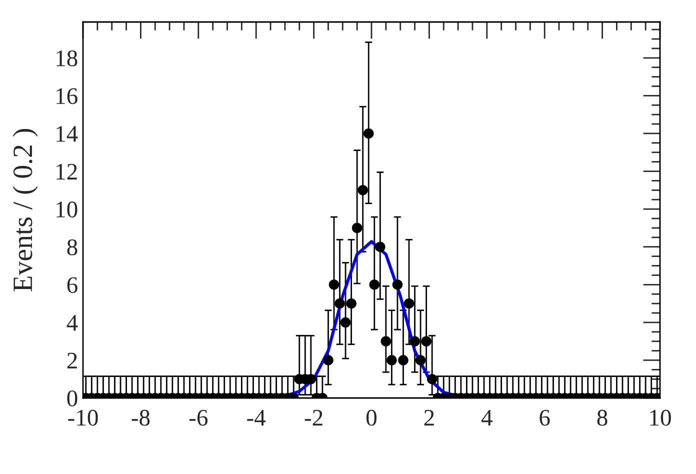 The height and width of the screenshot is (474, 696). Describe the element at coordinates (72, 247) in the screenshot. I see `y-tick-label: 8` at that location.